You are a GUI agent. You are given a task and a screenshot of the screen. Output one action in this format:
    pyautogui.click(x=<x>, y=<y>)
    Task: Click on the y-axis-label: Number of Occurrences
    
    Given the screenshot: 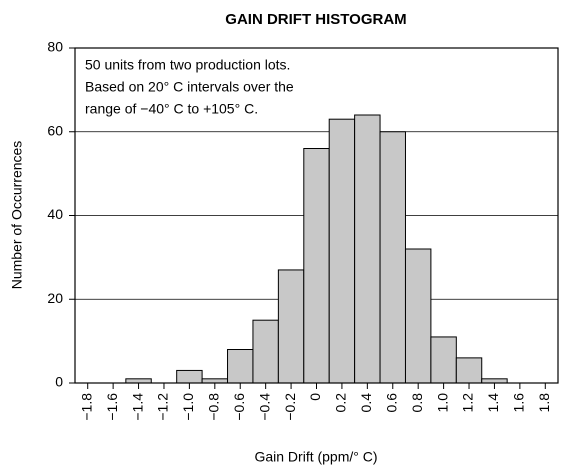 What is the action you would take?
    pyautogui.click(x=17, y=215)
    